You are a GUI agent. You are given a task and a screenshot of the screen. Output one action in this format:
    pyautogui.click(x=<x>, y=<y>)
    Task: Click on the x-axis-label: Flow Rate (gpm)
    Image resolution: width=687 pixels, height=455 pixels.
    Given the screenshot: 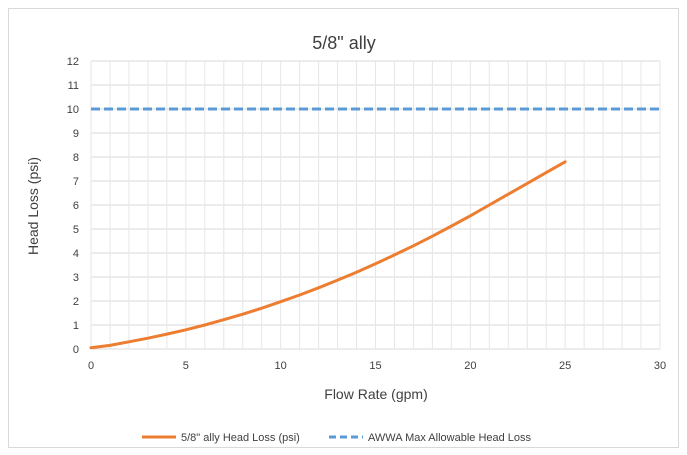 What is the action you would take?
    pyautogui.click(x=375, y=394)
    